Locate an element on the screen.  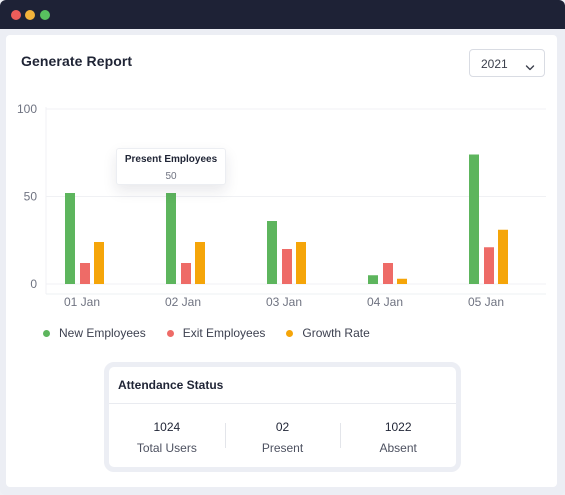
chevron-down-icon is located at coordinates (530, 68).